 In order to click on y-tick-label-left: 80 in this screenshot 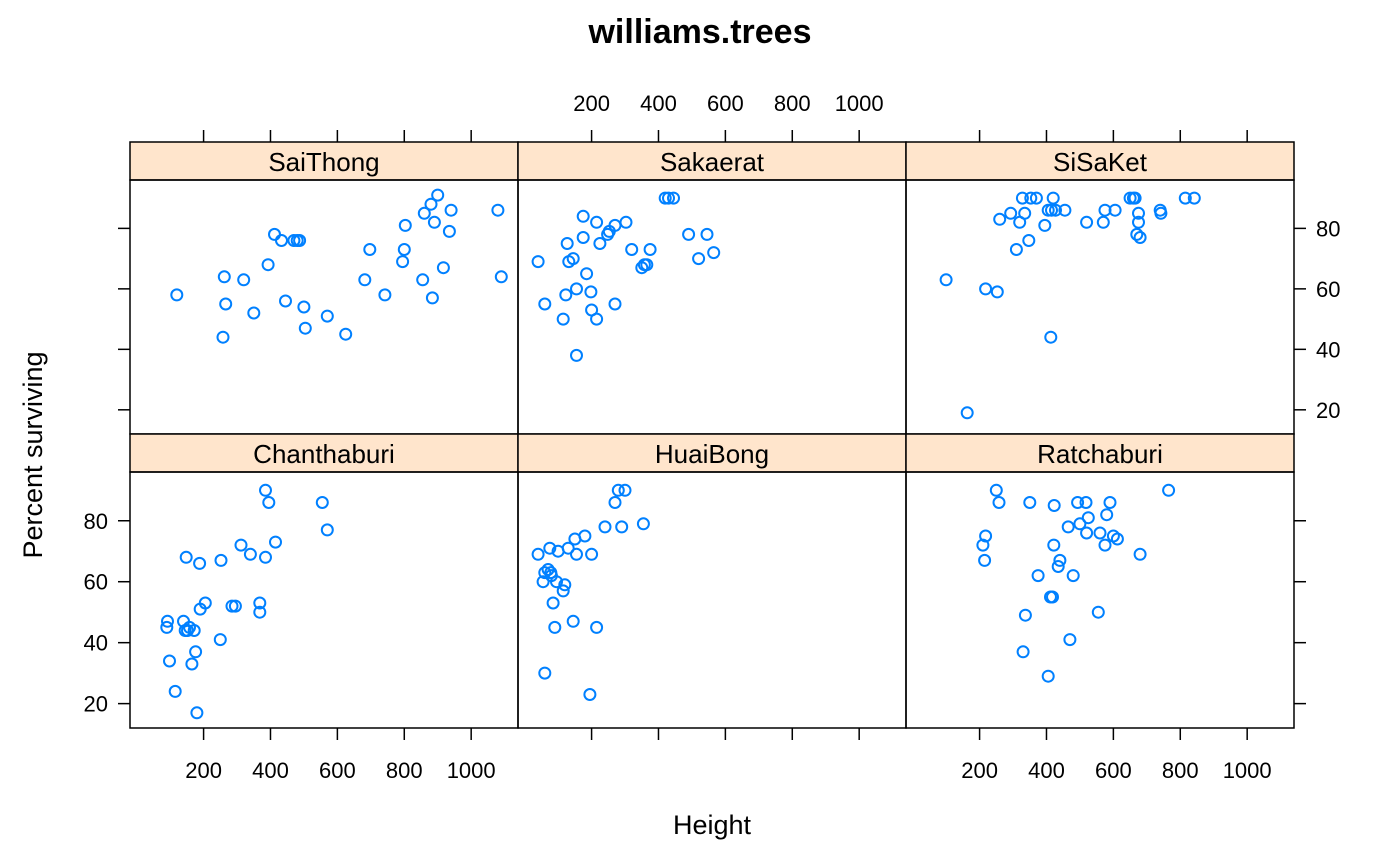, I will do `click(96, 521)`.